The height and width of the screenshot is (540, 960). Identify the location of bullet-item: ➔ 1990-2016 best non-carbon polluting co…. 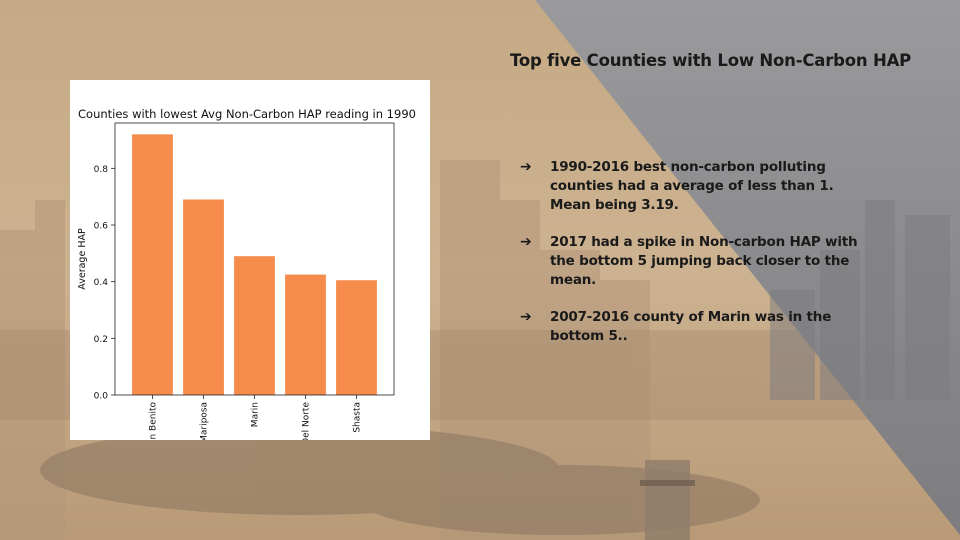
(690, 186).